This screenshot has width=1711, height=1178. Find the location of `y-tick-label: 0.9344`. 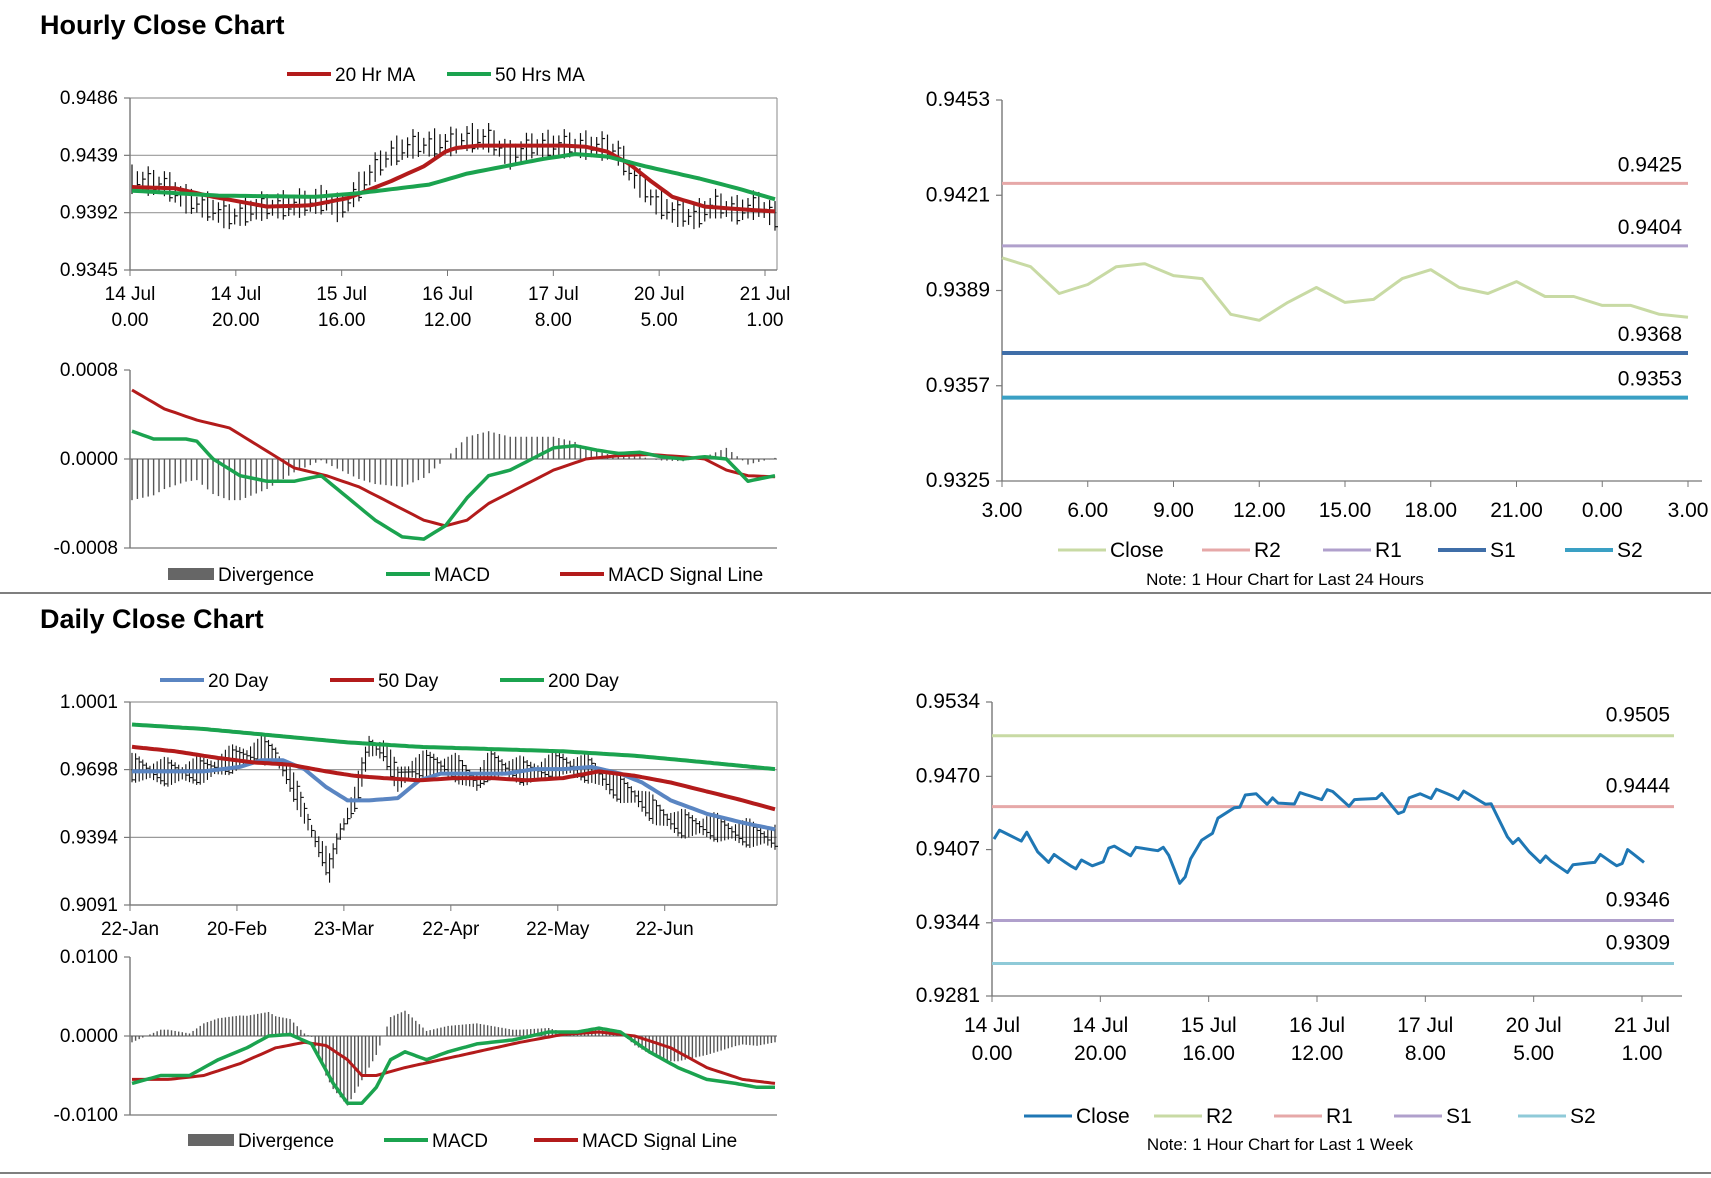

y-tick-label: 0.9344 is located at coordinates (948, 922).